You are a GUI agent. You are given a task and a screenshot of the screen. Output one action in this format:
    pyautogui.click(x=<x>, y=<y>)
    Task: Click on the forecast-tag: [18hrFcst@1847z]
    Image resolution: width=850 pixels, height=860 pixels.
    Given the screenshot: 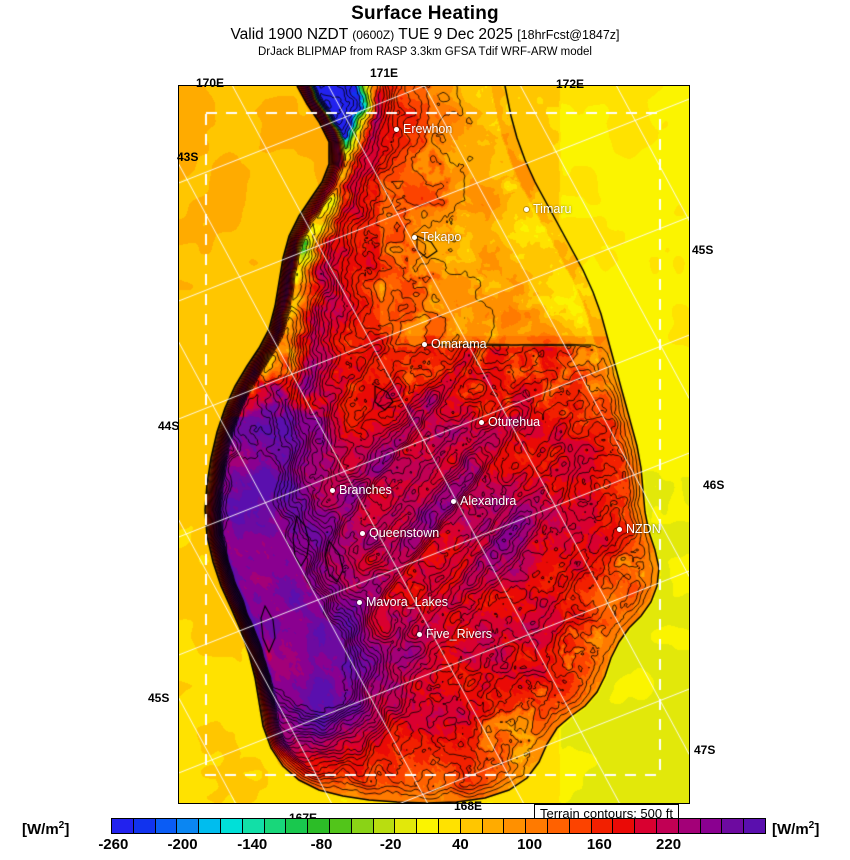 What is the action you would take?
    pyautogui.click(x=568, y=35)
    